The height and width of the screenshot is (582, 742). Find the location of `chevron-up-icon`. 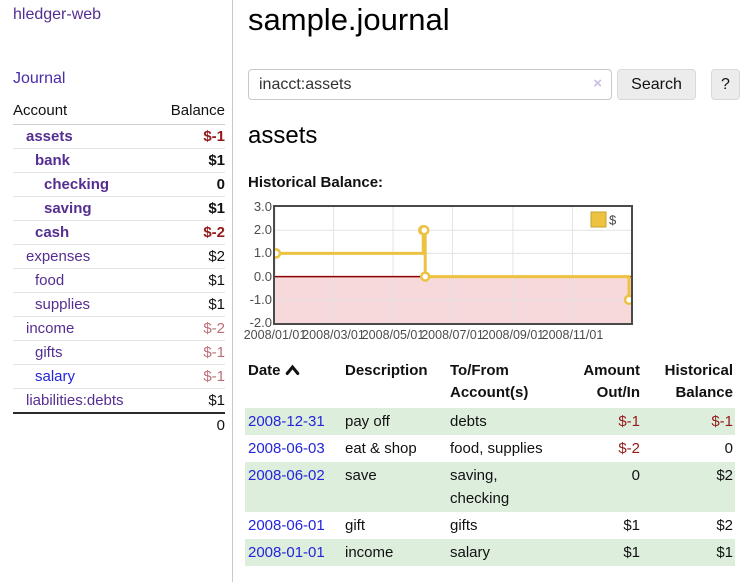

chevron-up-icon is located at coordinates (292, 369).